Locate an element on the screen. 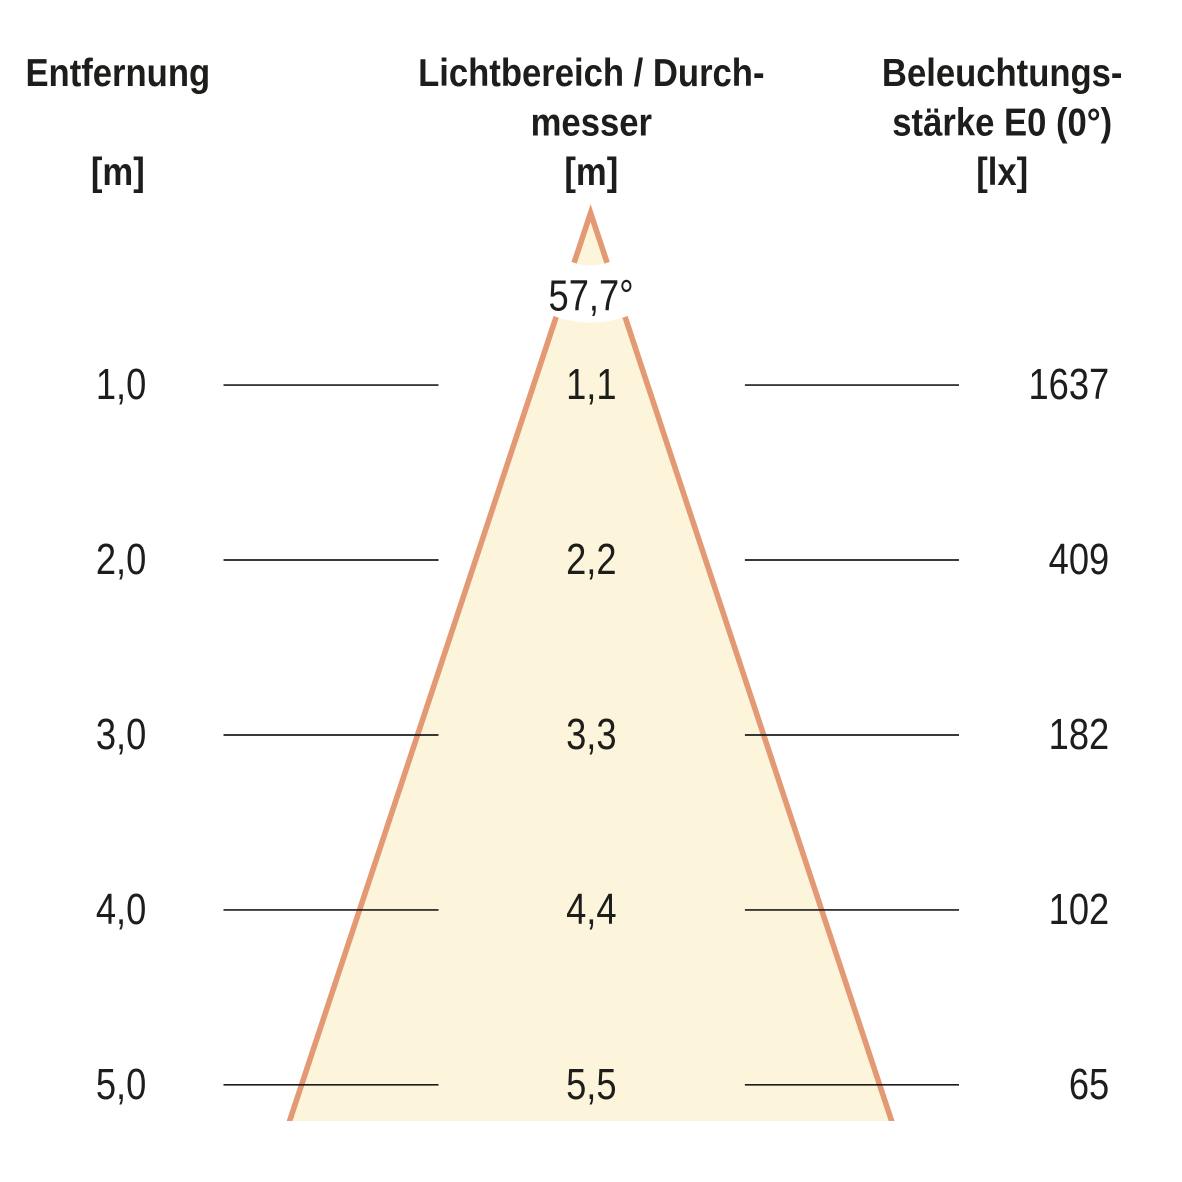 The height and width of the screenshot is (1182, 1182). svg-text: 3,0 is located at coordinates (121, 734).